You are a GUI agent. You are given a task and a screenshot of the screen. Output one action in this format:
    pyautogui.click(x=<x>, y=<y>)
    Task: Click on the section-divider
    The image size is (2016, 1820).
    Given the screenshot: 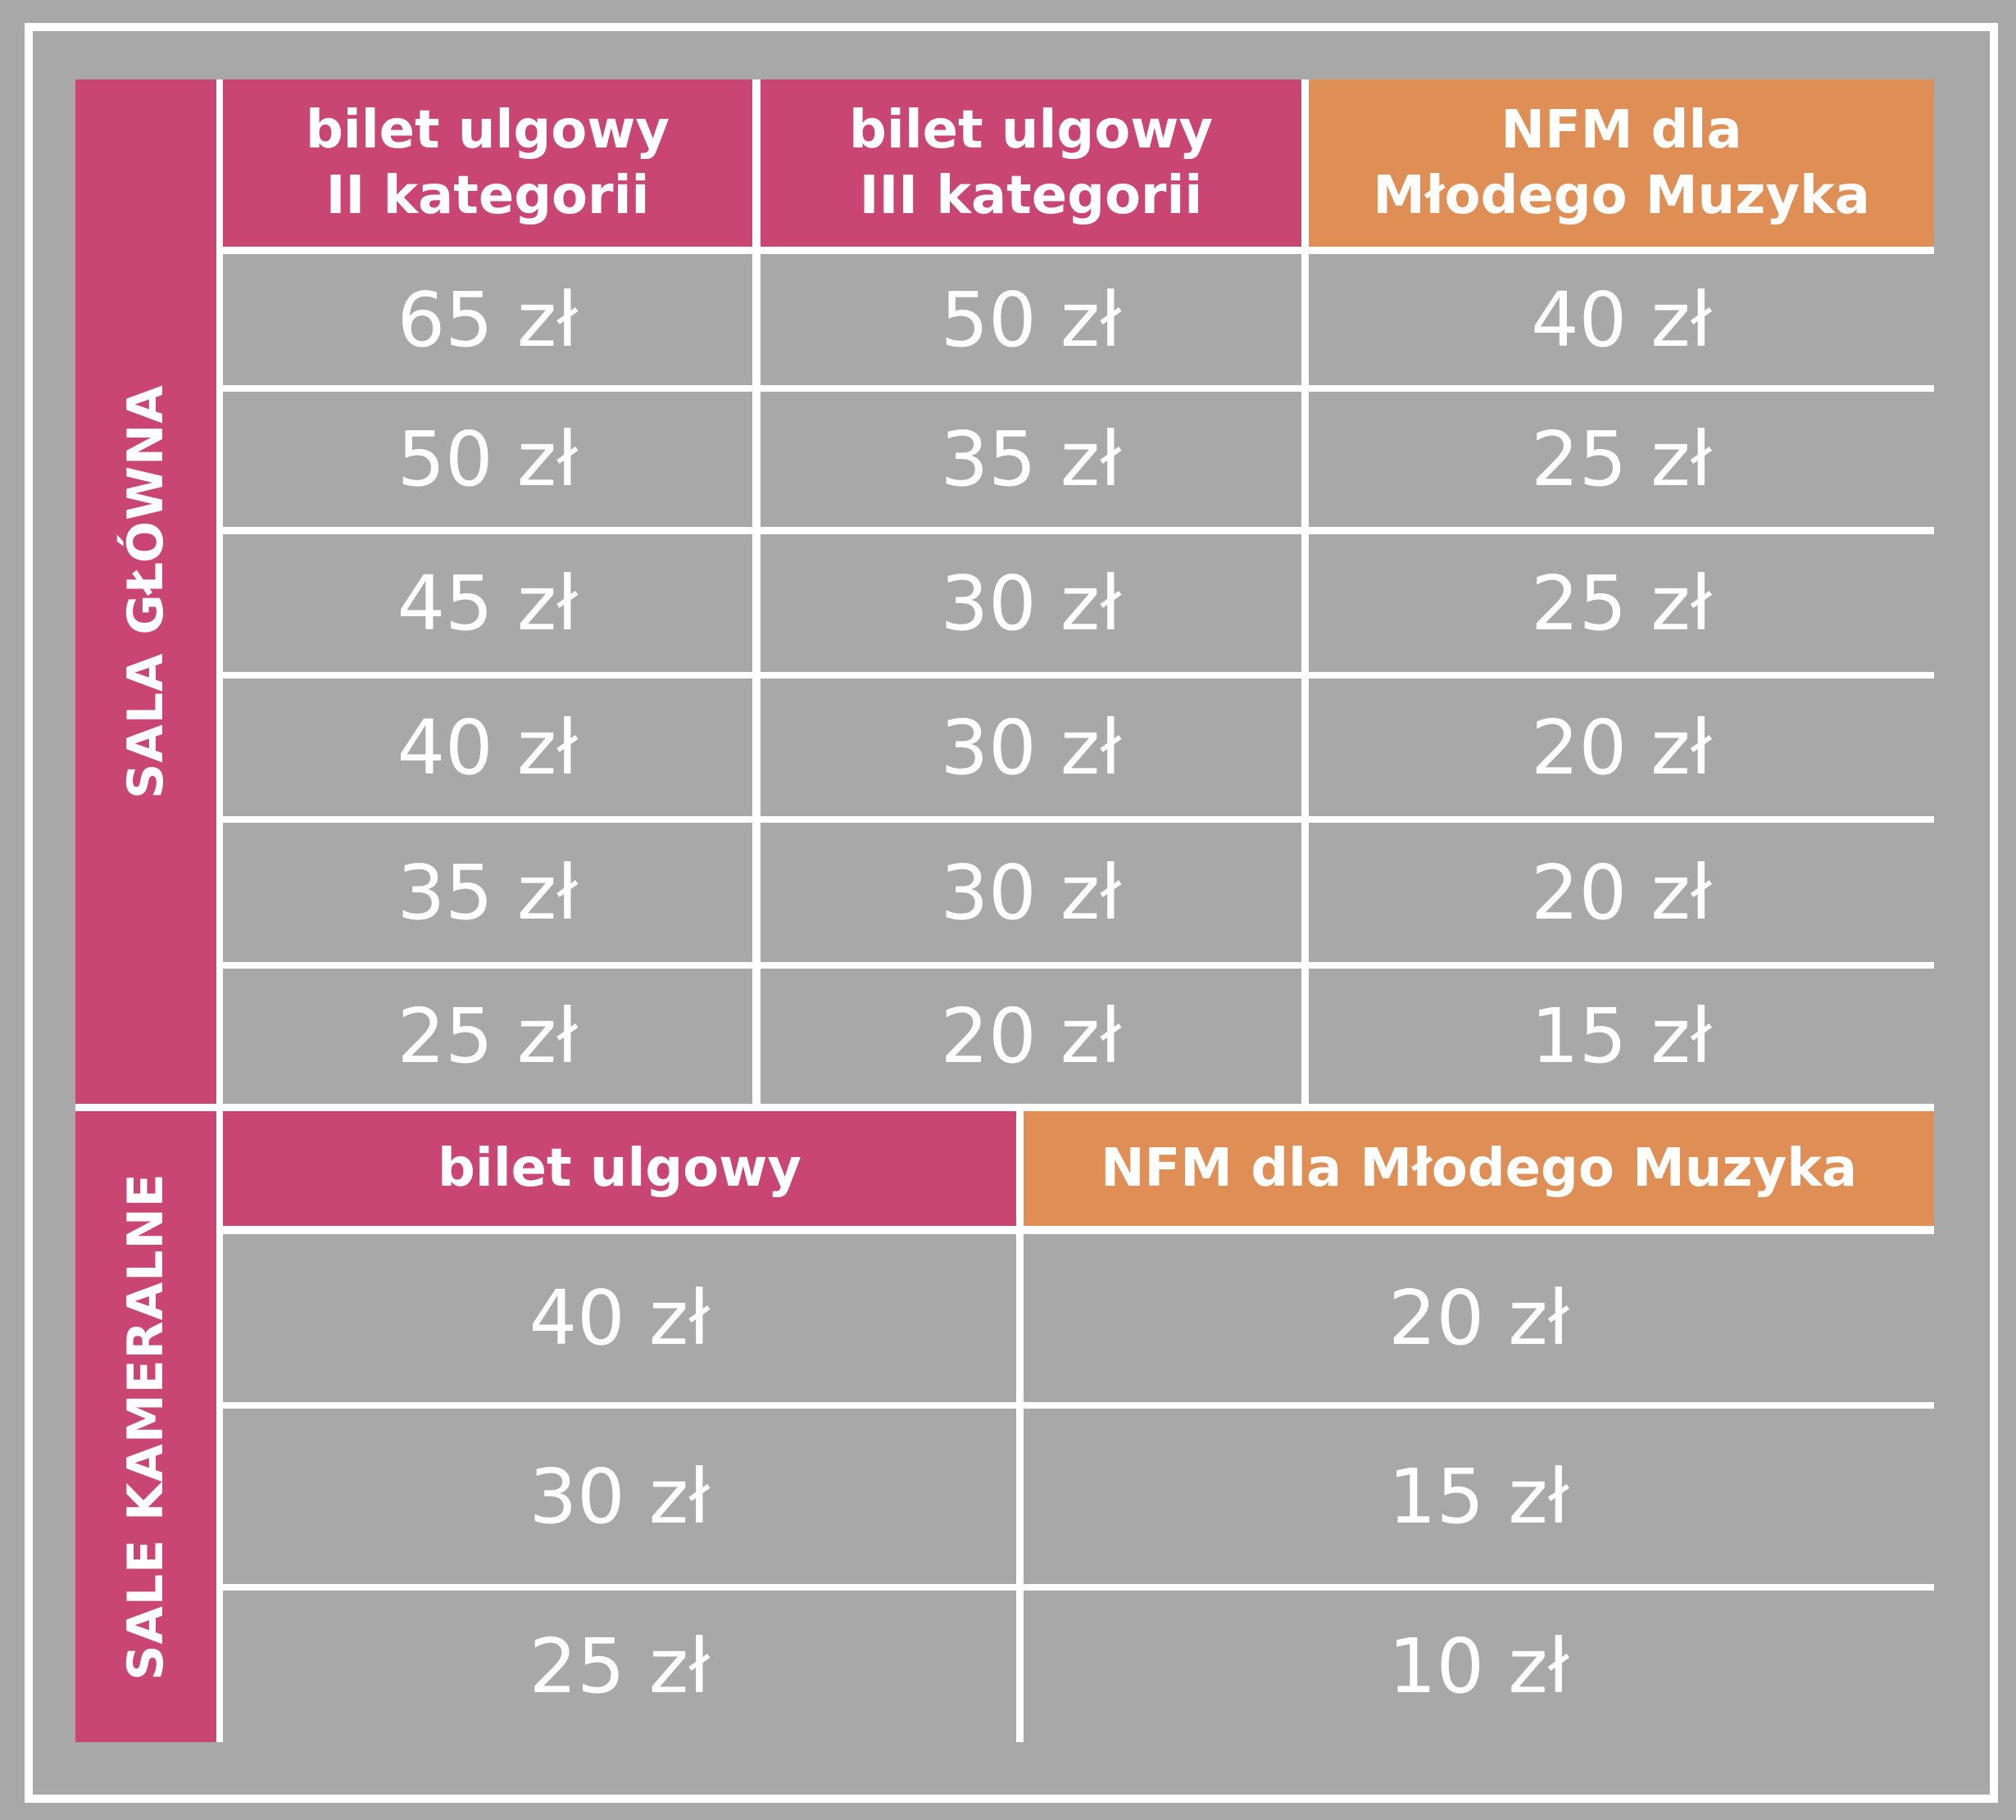 What is the action you would take?
    pyautogui.click(x=1004, y=1107)
    